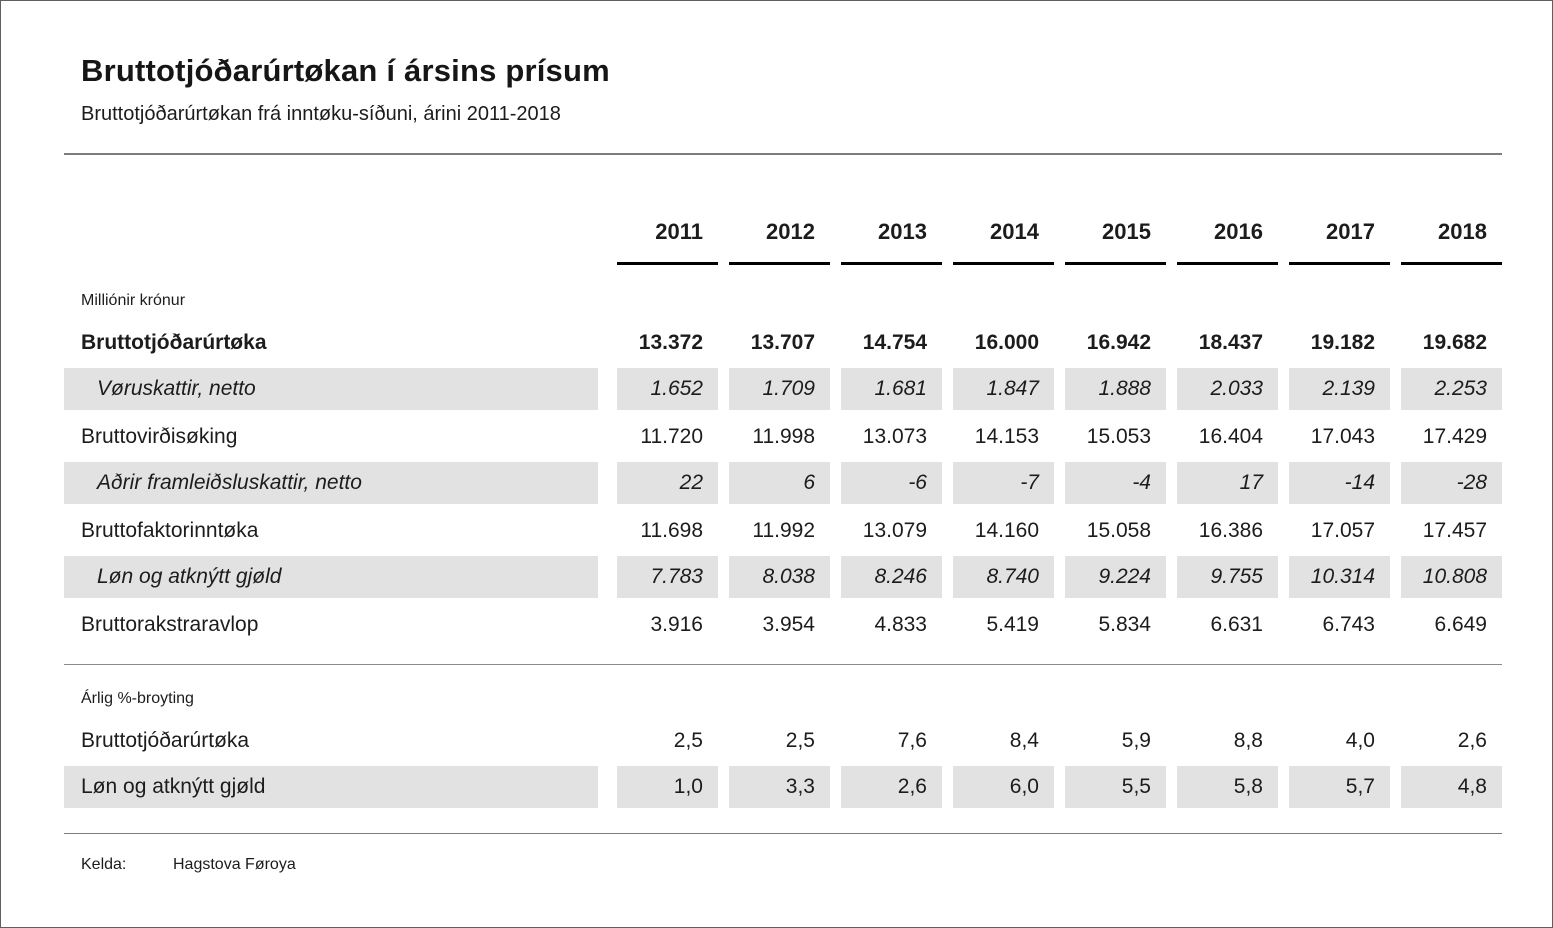 Image resolution: width=1553 pixels, height=928 pixels. I want to click on value-cell: 14.754, so click(894, 342).